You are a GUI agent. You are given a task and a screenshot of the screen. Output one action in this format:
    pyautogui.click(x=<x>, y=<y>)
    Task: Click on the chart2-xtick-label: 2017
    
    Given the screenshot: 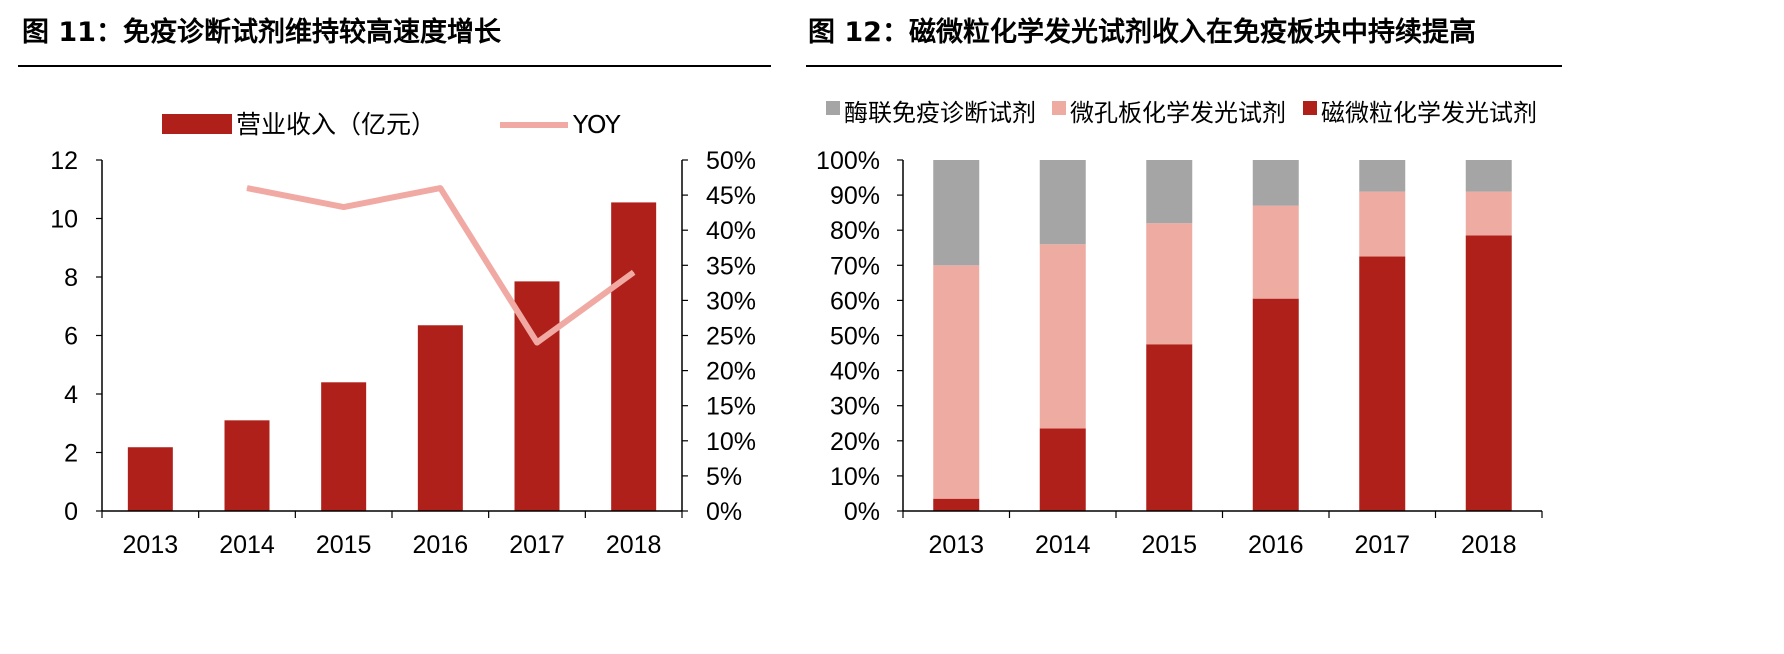 What is the action you would take?
    pyautogui.click(x=1382, y=545)
    